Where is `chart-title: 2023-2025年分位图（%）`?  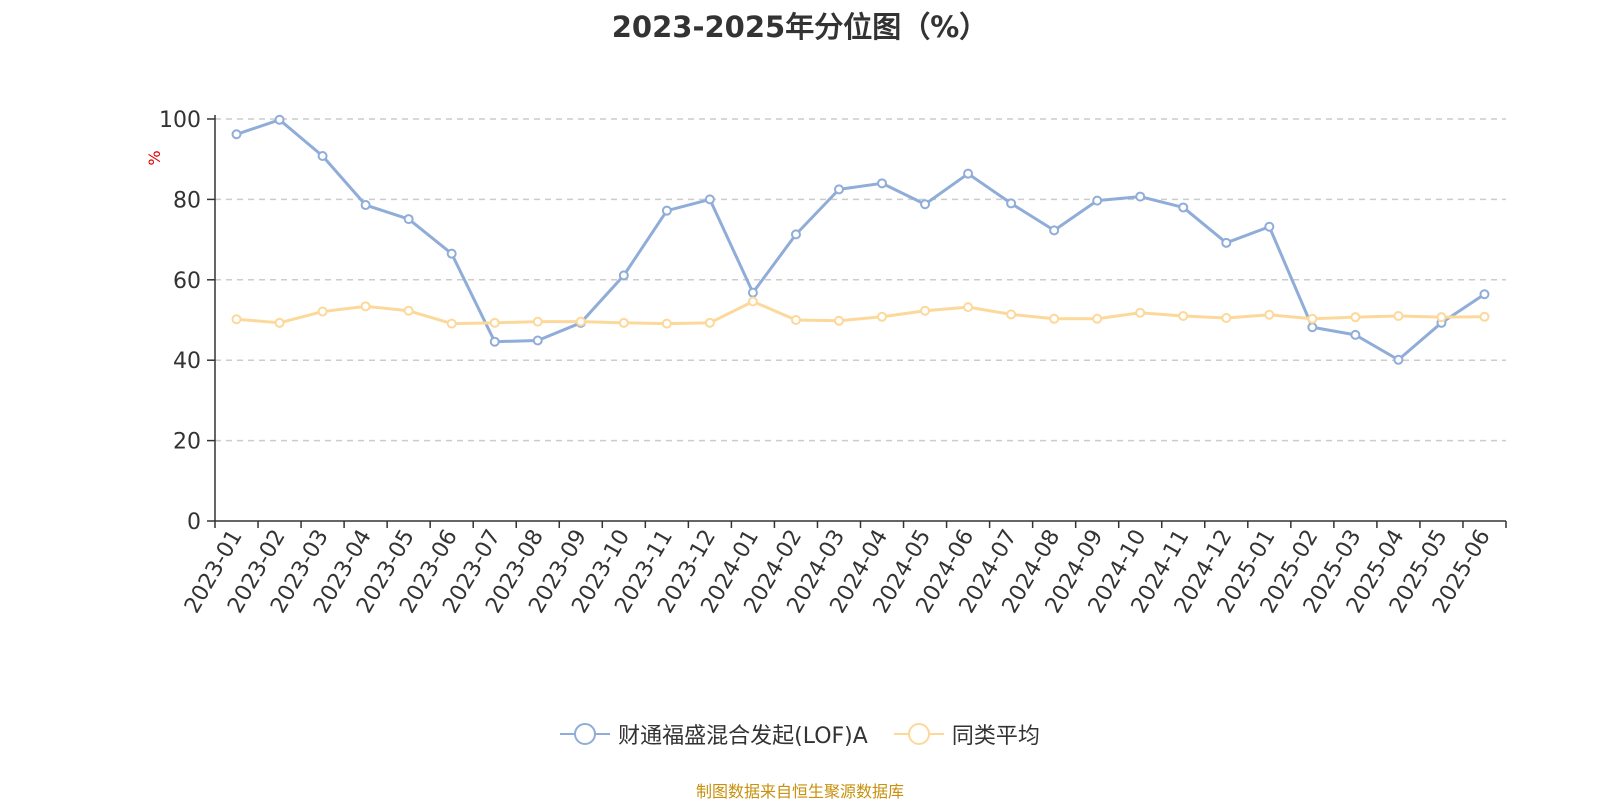
chart-title: 2023-2025年分位图（%） is located at coordinates (800, 27).